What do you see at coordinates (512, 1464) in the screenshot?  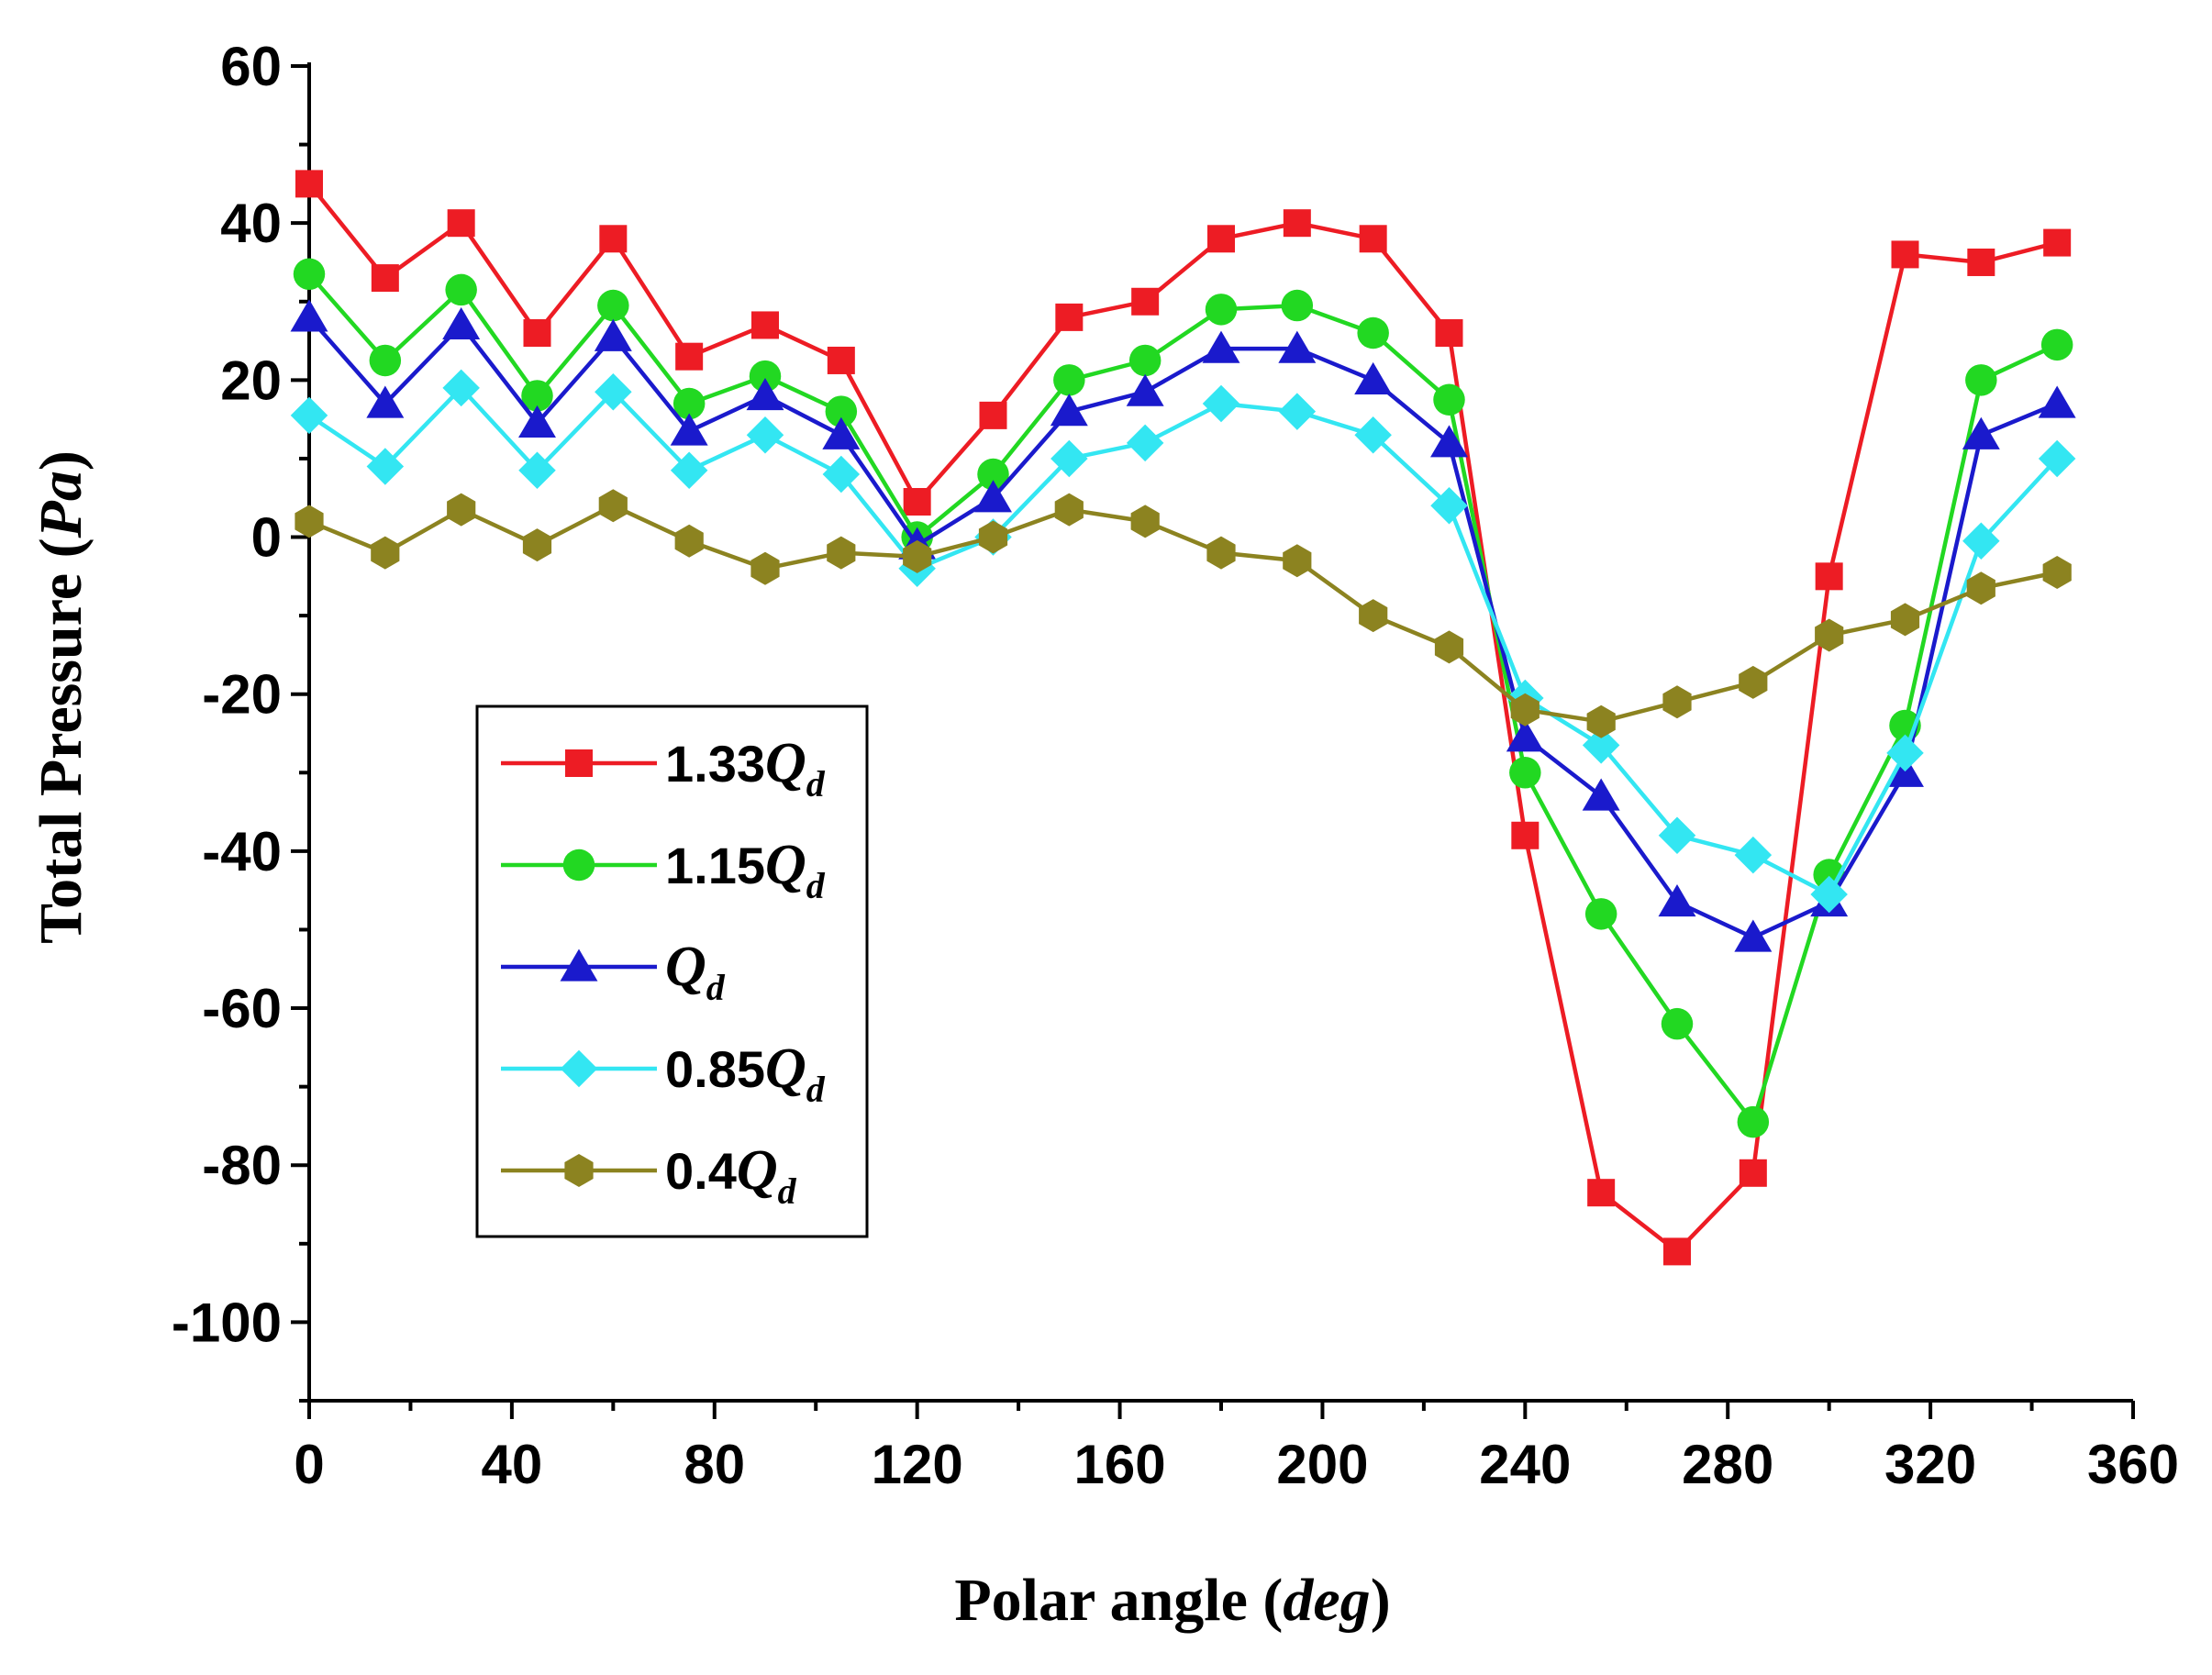 I see `x-tick-label: 40` at bounding box center [512, 1464].